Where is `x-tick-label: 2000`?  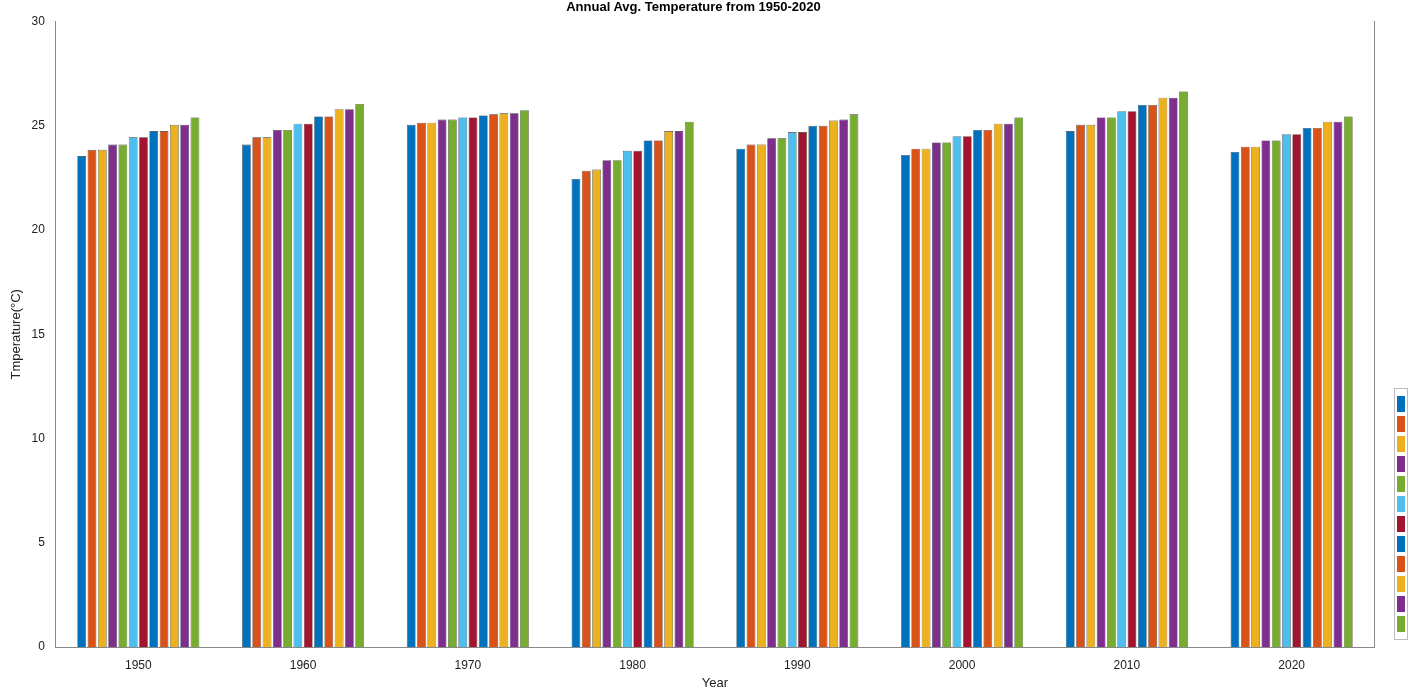 x-tick-label: 2000 is located at coordinates (962, 664).